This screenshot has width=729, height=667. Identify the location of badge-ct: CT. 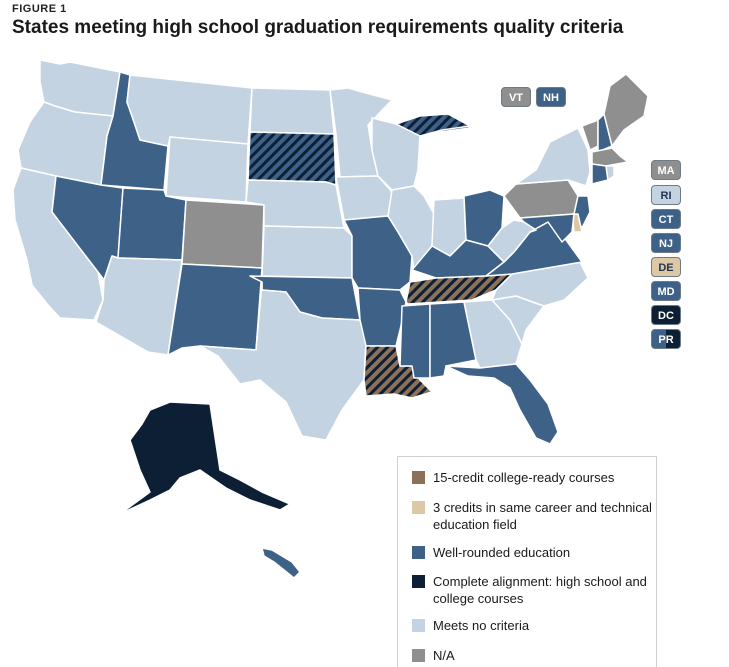
(666, 219).